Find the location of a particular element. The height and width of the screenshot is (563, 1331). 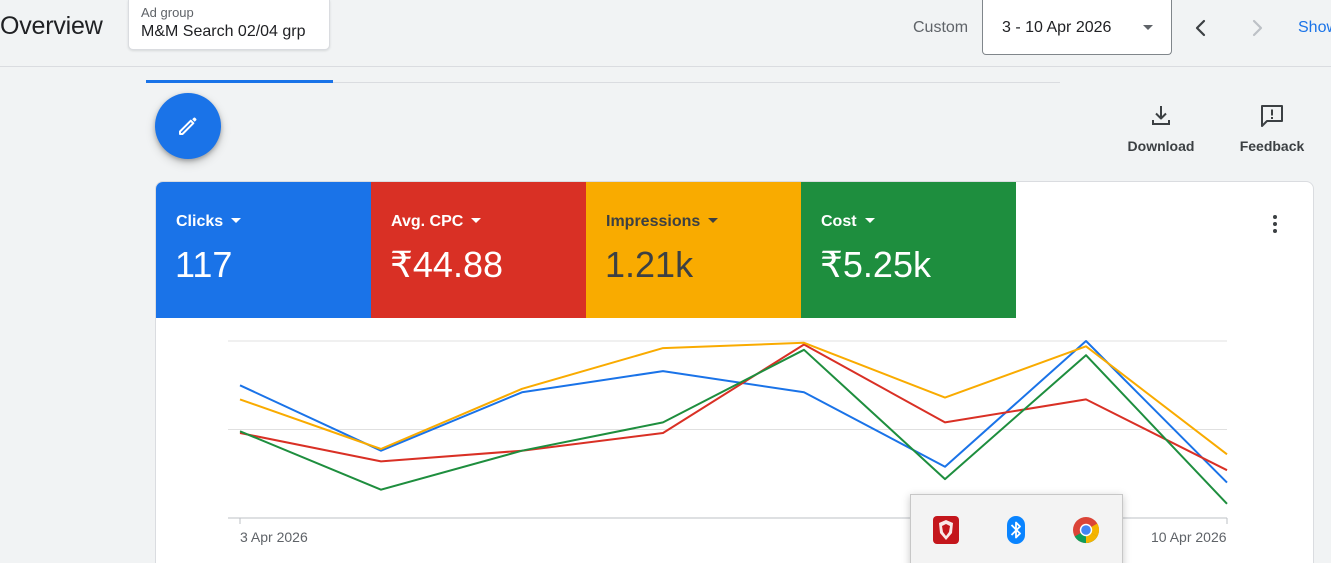

date-range-value: 3 - 10 Apr 2026 is located at coordinates (1057, 27).